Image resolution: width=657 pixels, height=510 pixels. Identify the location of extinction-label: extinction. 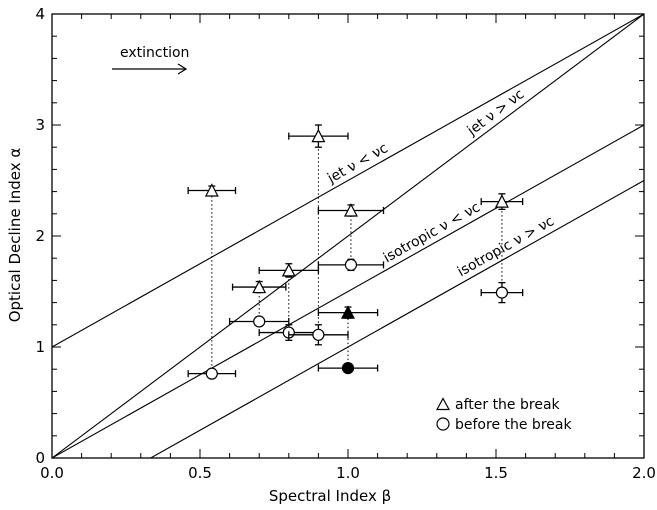
(154, 53).